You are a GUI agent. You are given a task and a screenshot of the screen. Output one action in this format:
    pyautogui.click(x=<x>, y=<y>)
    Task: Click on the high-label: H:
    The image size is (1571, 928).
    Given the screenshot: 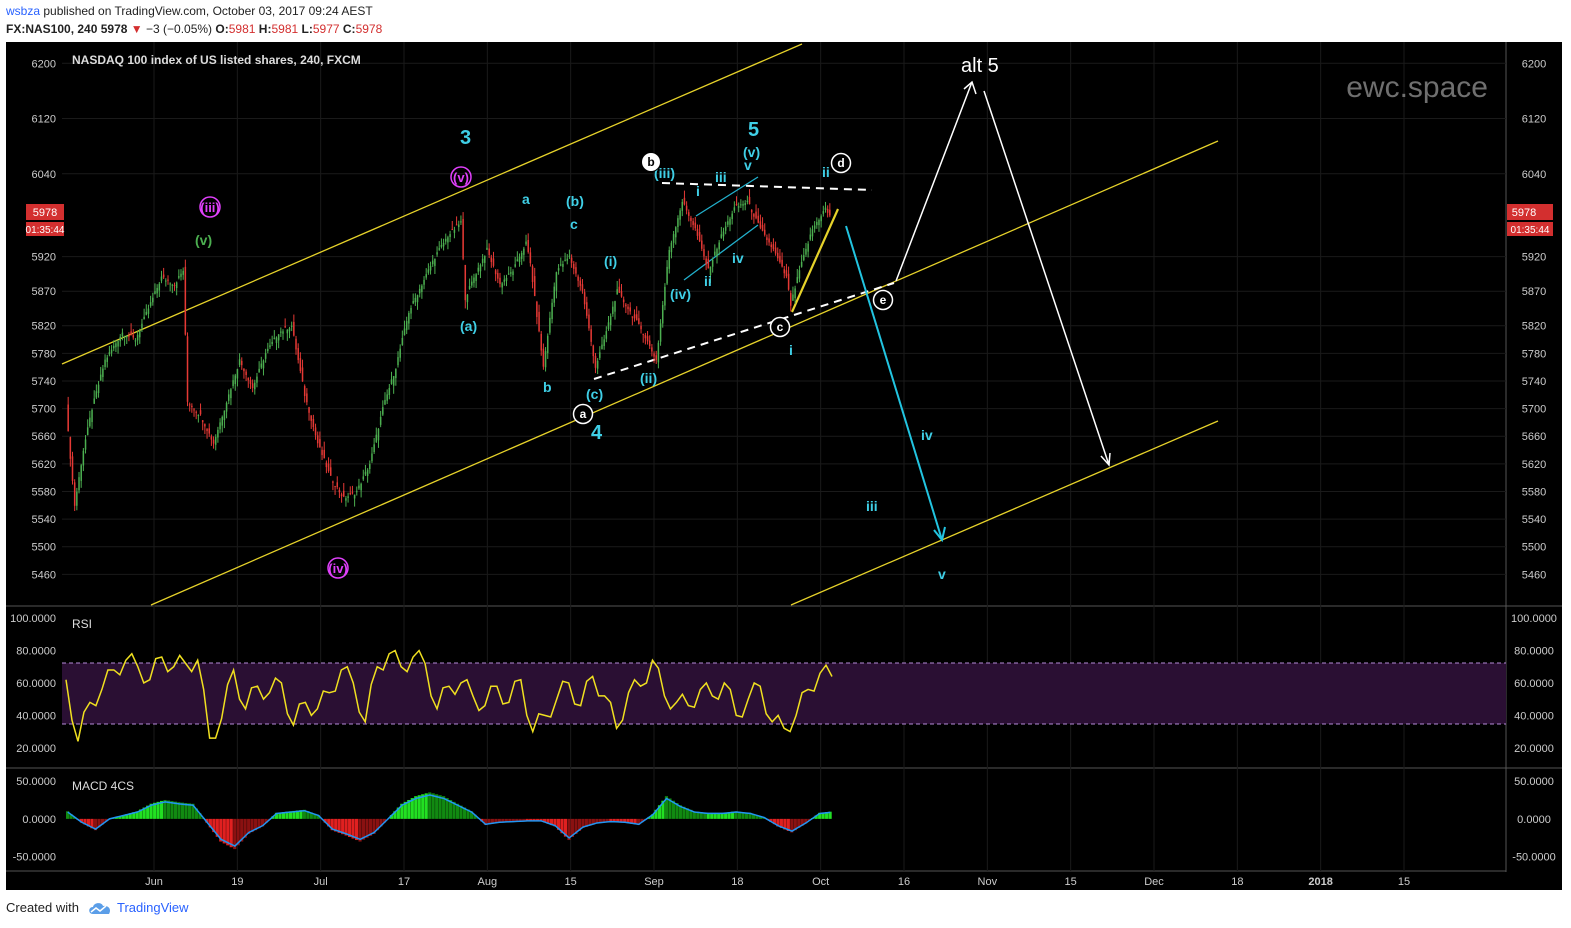 What is the action you would take?
    pyautogui.click(x=265, y=29)
    